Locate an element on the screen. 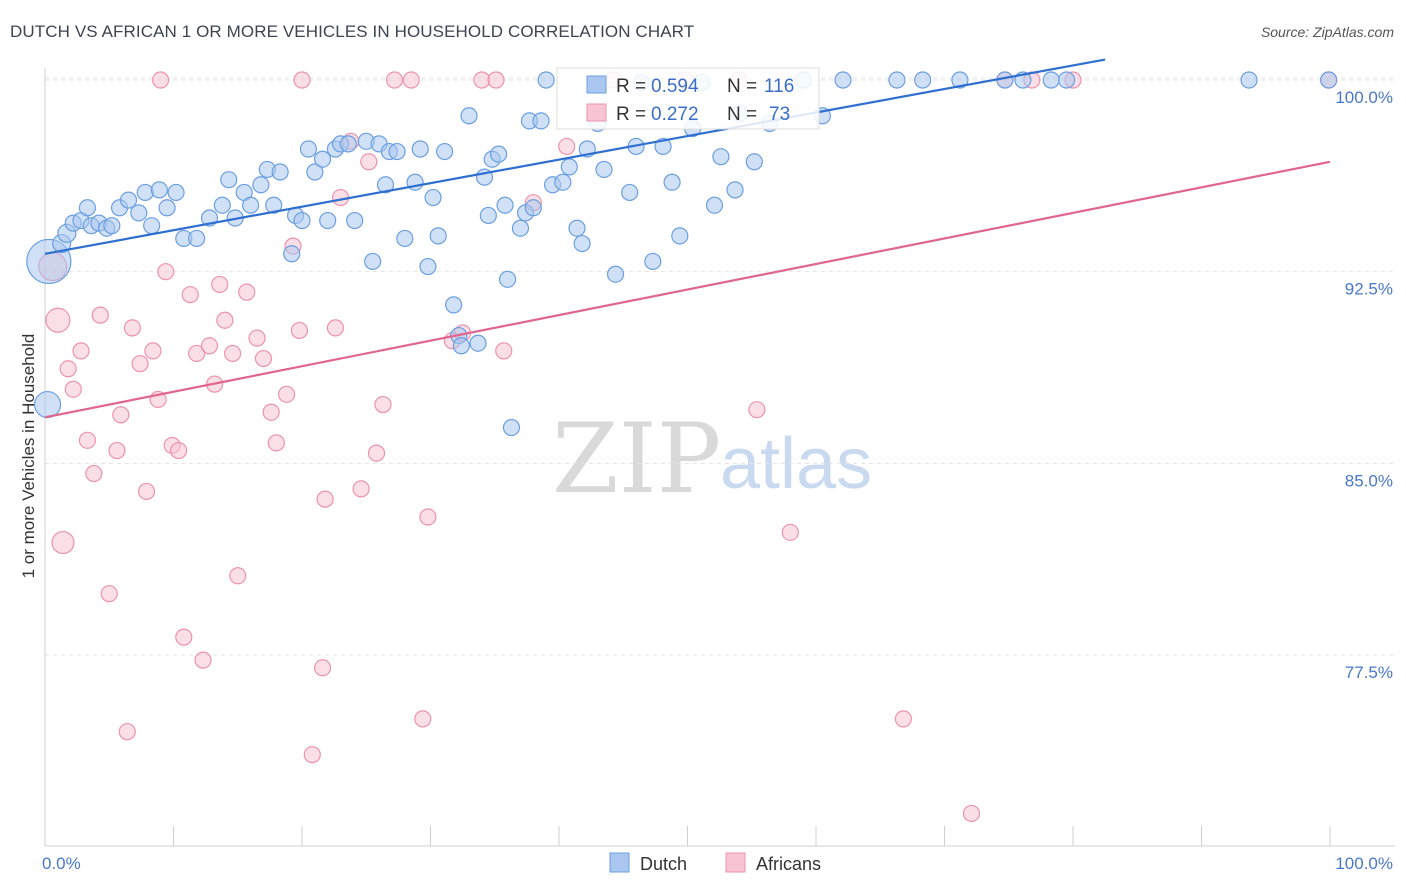  legend-n-label-dutch: N = is located at coordinates (742, 86).